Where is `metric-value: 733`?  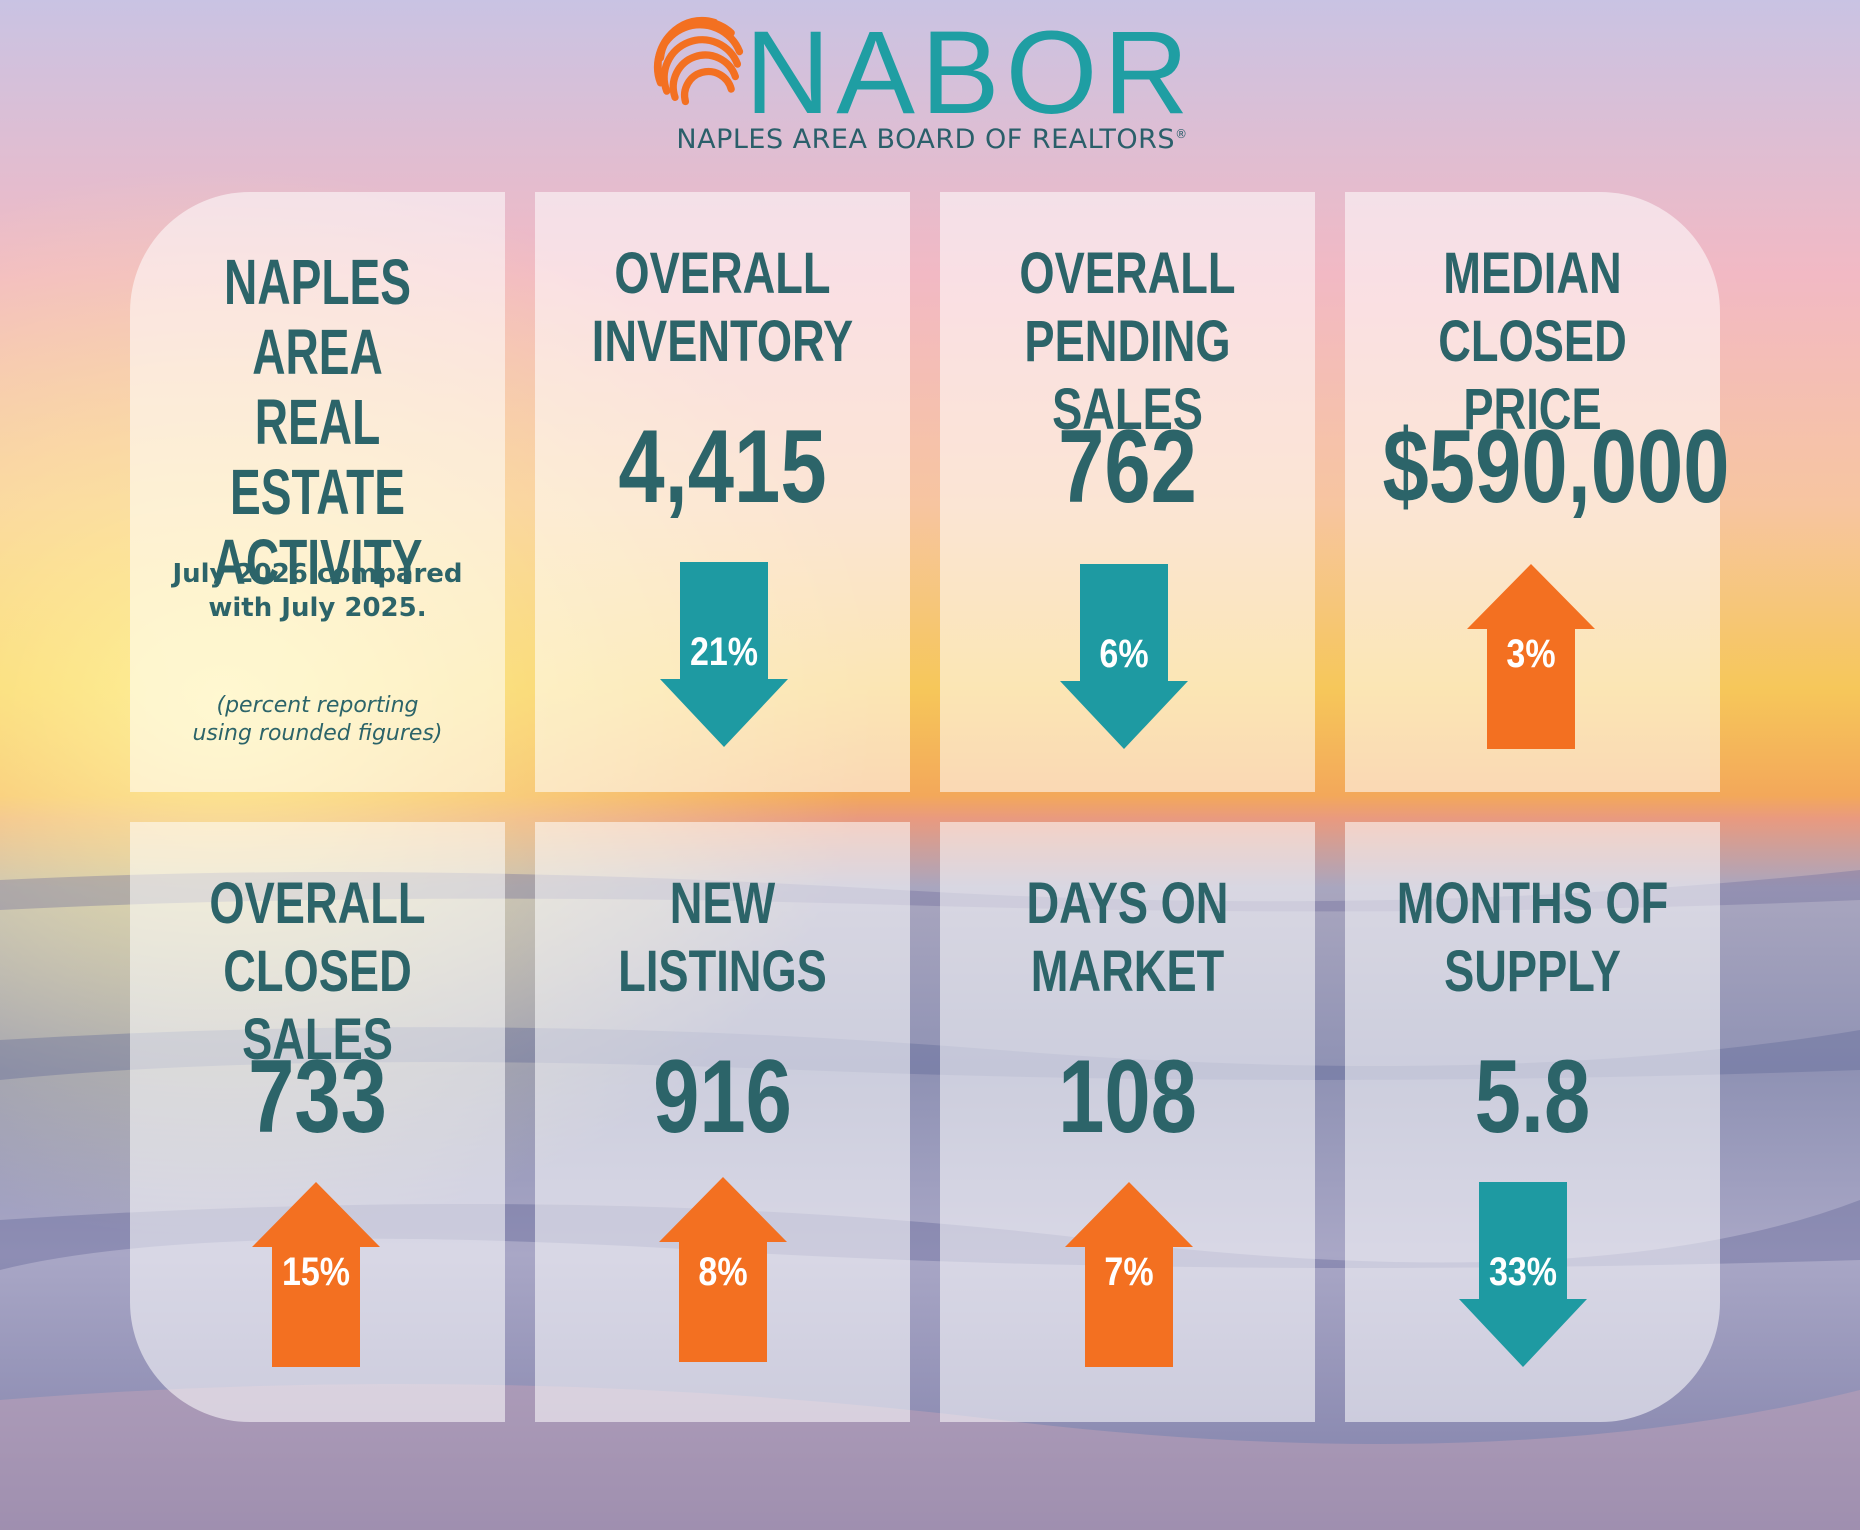 metric-value: 733 is located at coordinates (317, 1097).